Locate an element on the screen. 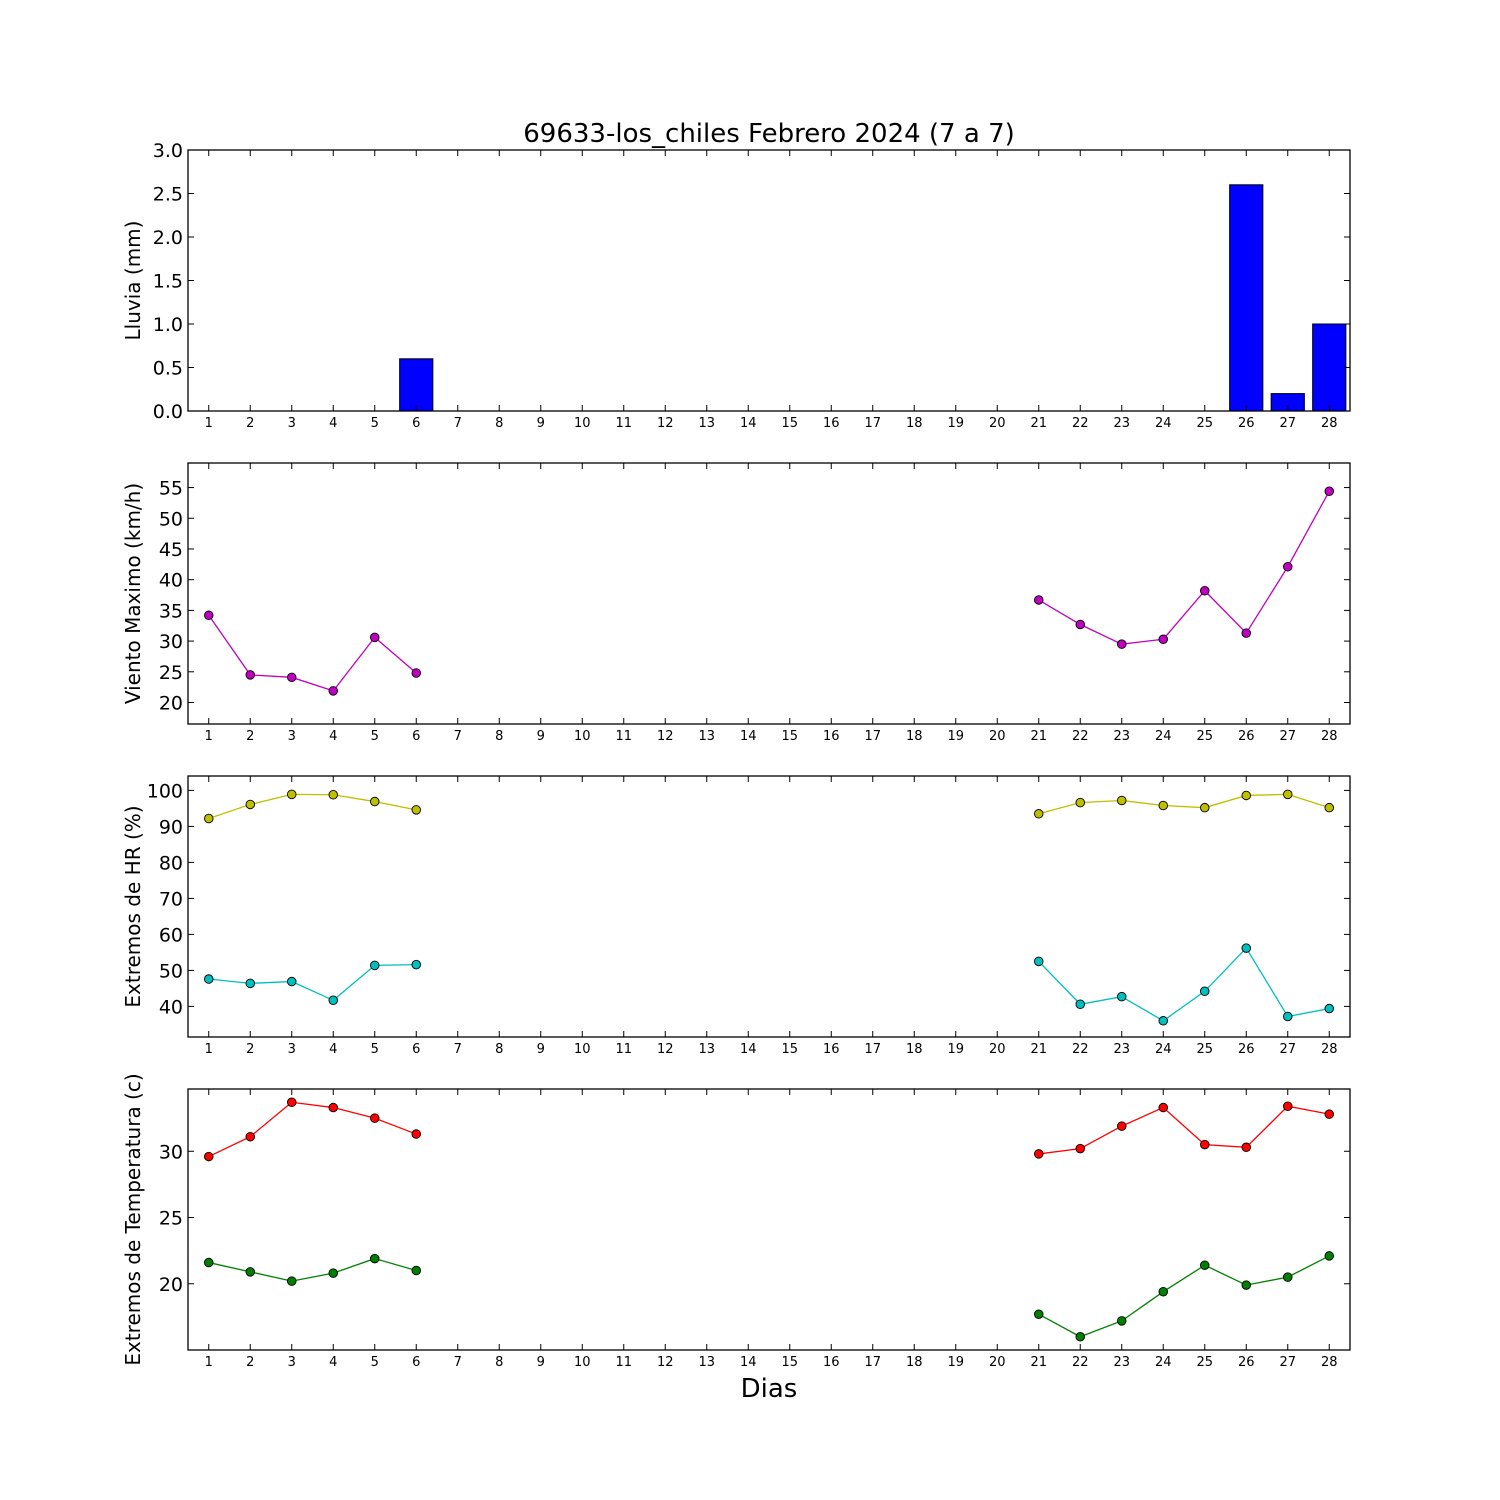 This screenshot has width=1500, height=1500. y-tick-label: 1.5 is located at coordinates (168, 282).